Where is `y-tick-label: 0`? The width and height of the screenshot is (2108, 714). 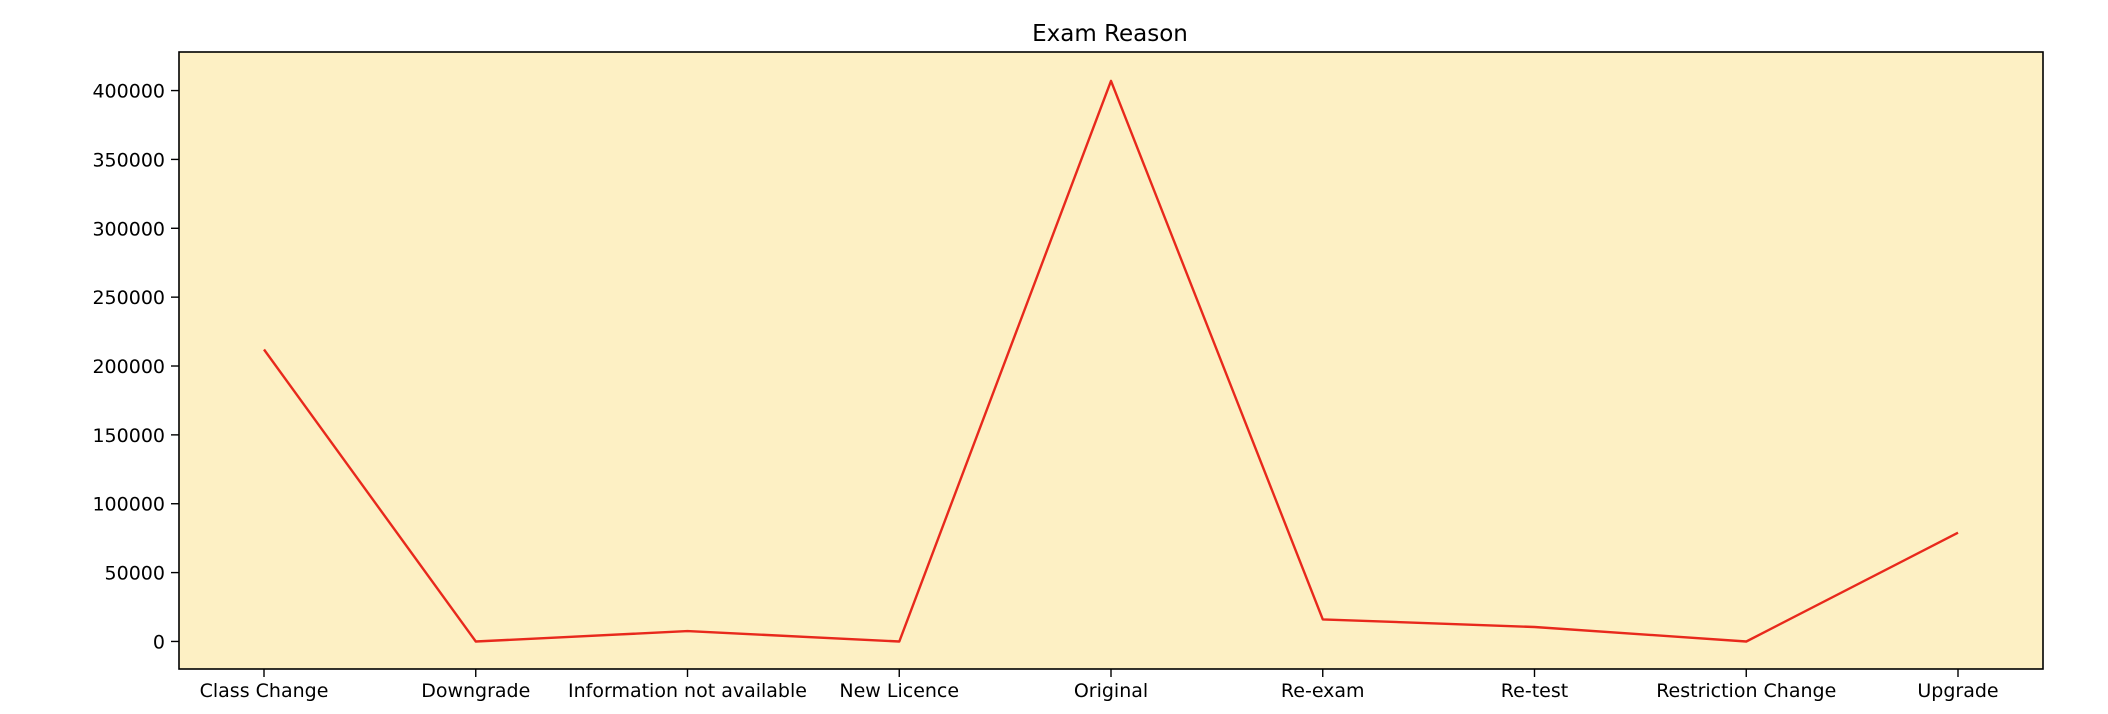 y-tick-label: 0 is located at coordinates (159, 642).